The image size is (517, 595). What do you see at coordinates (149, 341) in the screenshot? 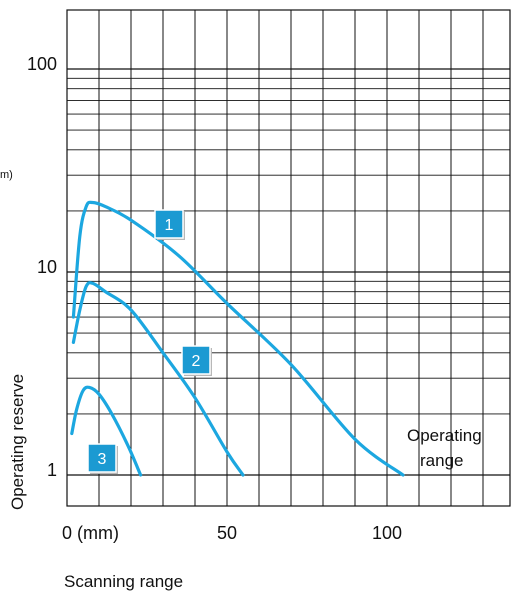
I see `series-badges: 1 2 3` at bounding box center [149, 341].